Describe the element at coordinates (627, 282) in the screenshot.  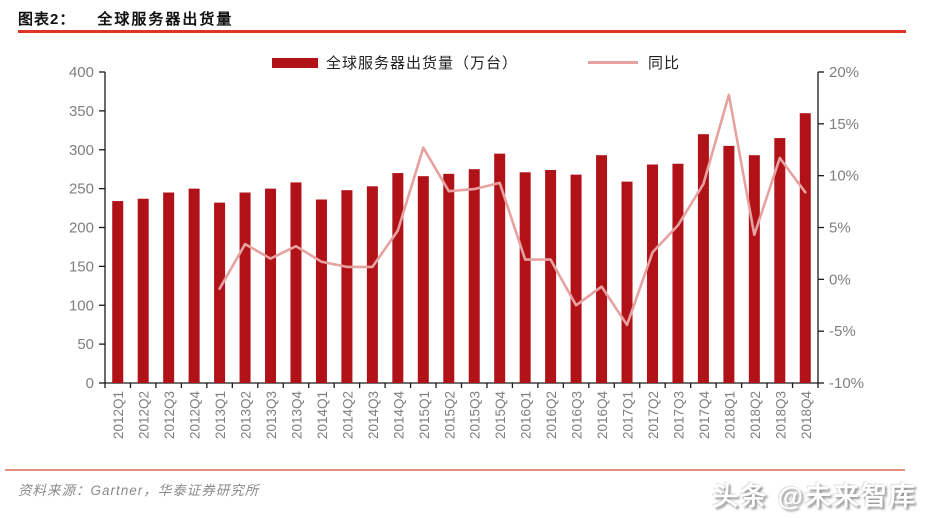
I see `bar-2017Q1` at that location.